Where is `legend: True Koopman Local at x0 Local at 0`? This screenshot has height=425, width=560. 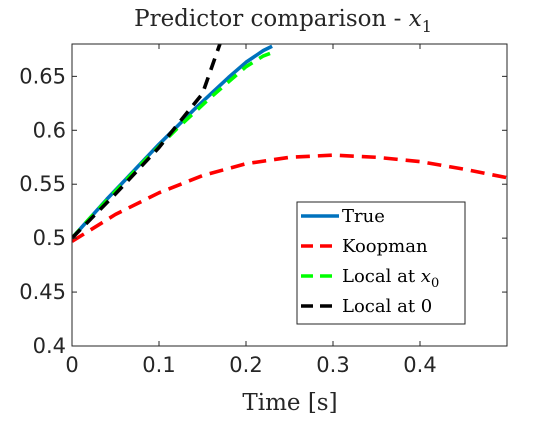 legend: True Koopman Local at x0 Local at 0 is located at coordinates (381, 263).